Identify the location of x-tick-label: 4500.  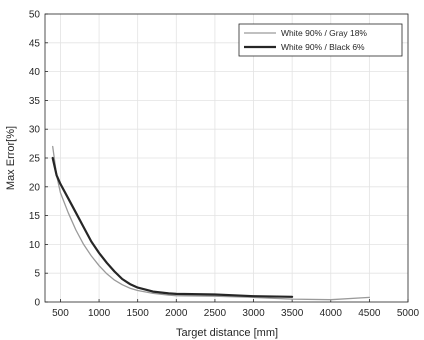
(369, 313).